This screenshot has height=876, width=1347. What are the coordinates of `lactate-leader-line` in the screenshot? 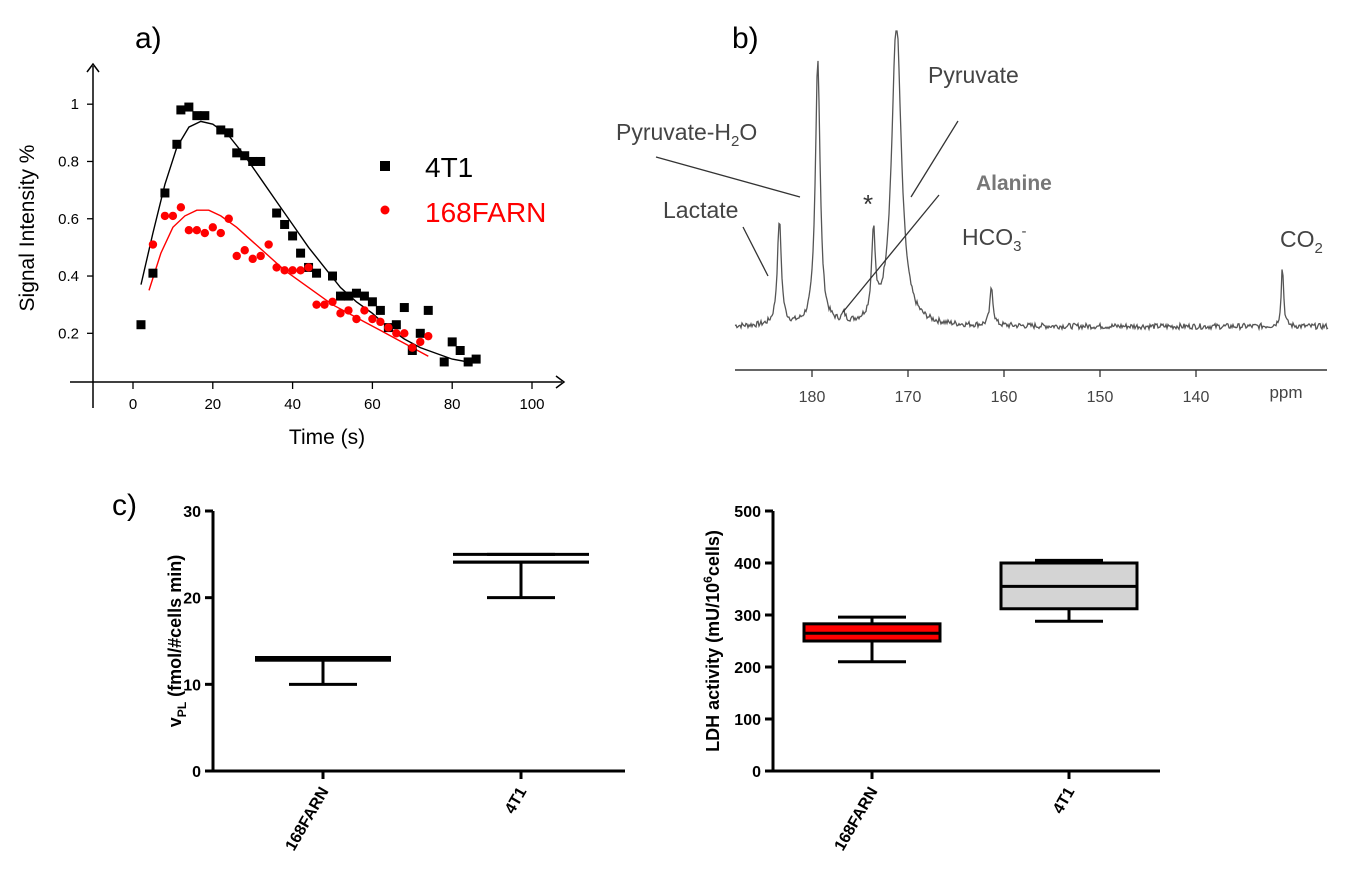 It's located at (755, 251).